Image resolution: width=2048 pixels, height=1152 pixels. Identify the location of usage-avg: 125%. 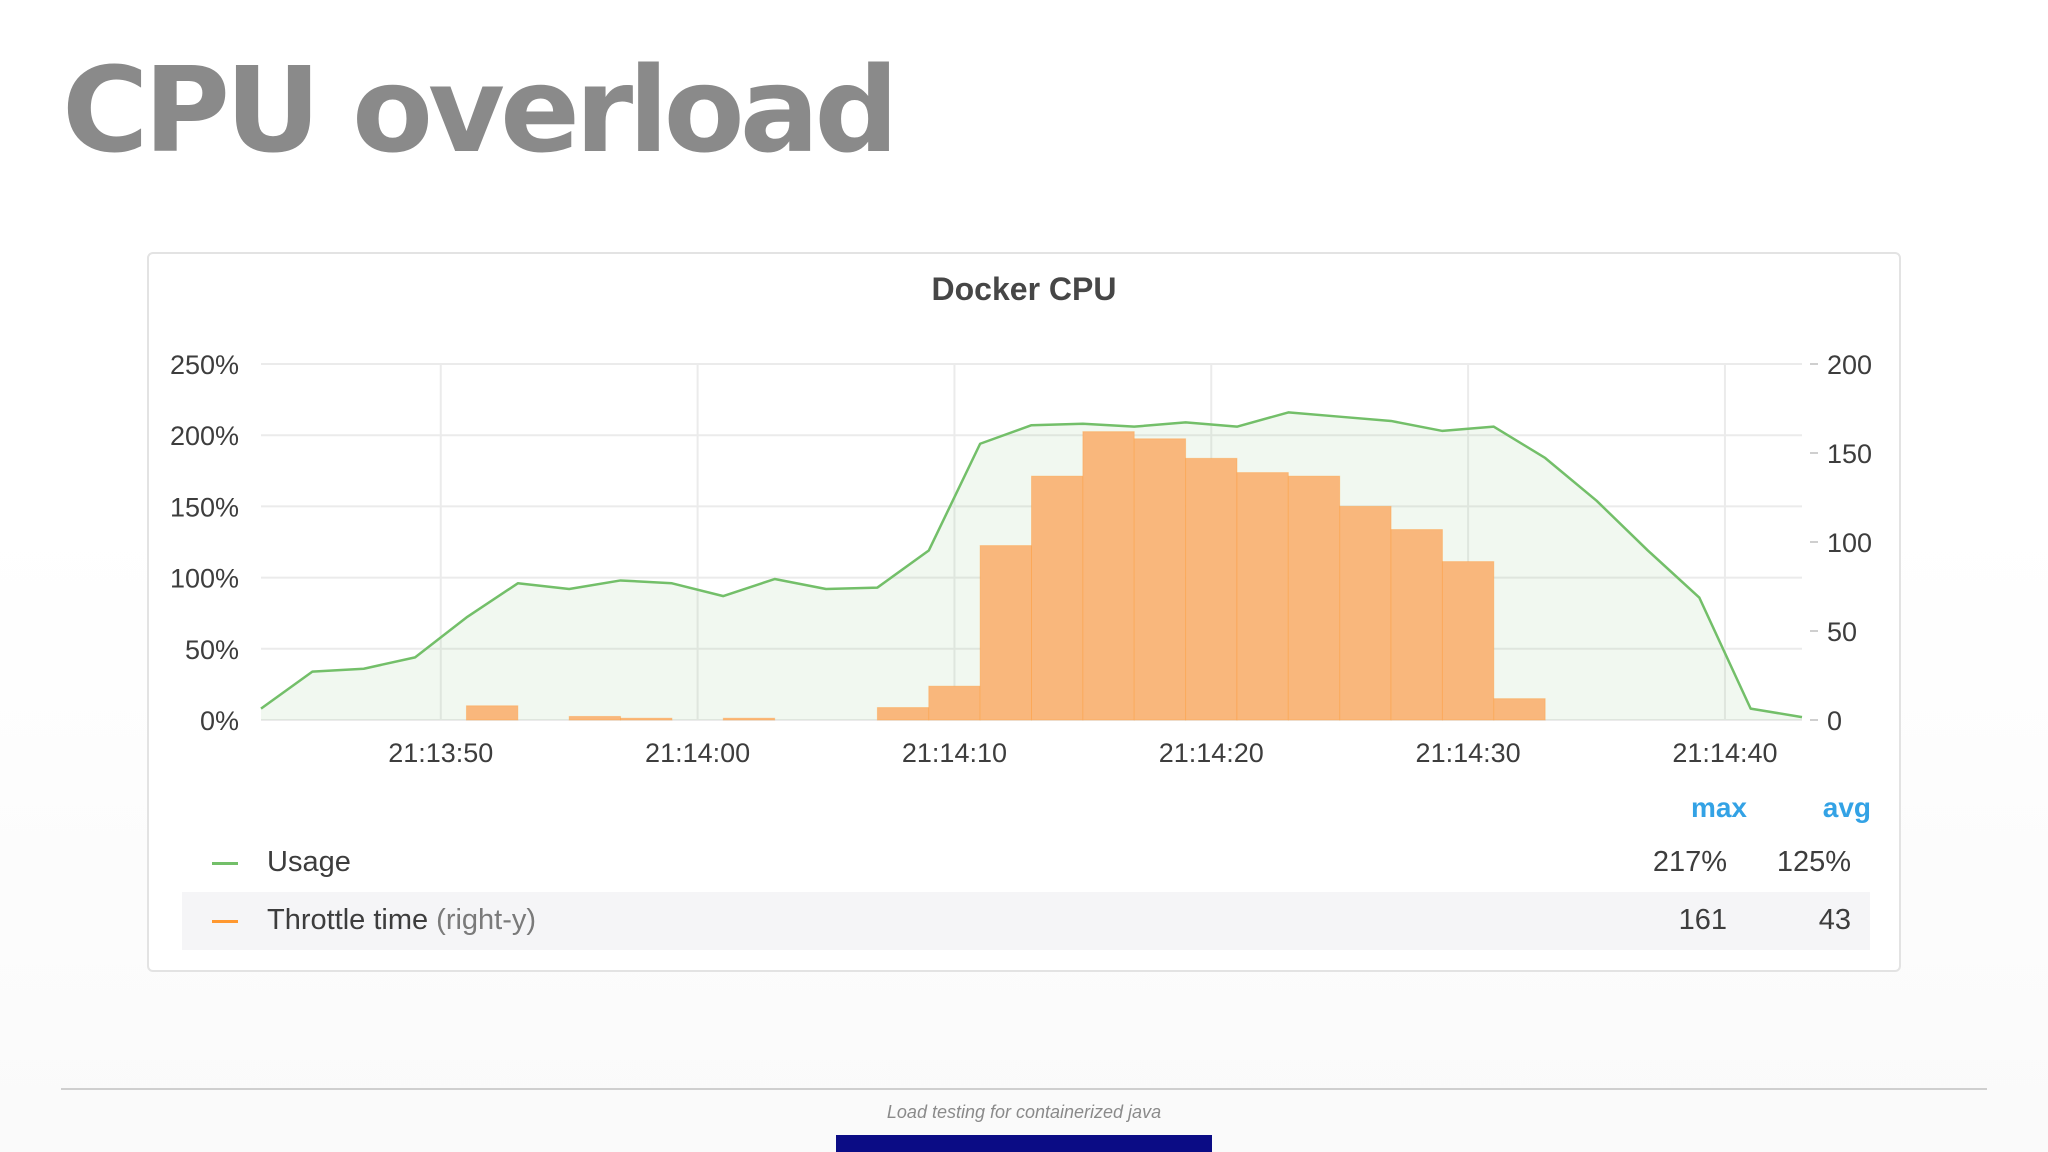
(1813, 862).